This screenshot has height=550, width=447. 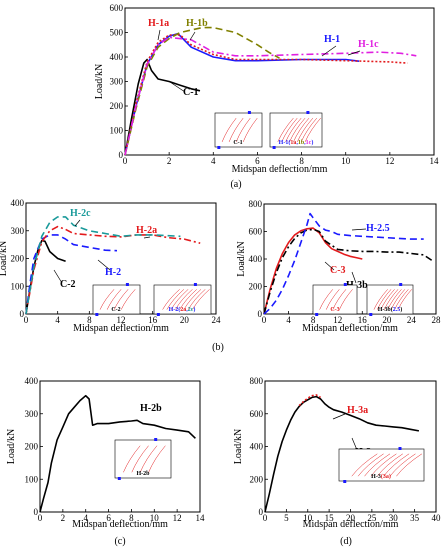 I want to click on inset-label: H-3(3a), so click(x=381, y=476).